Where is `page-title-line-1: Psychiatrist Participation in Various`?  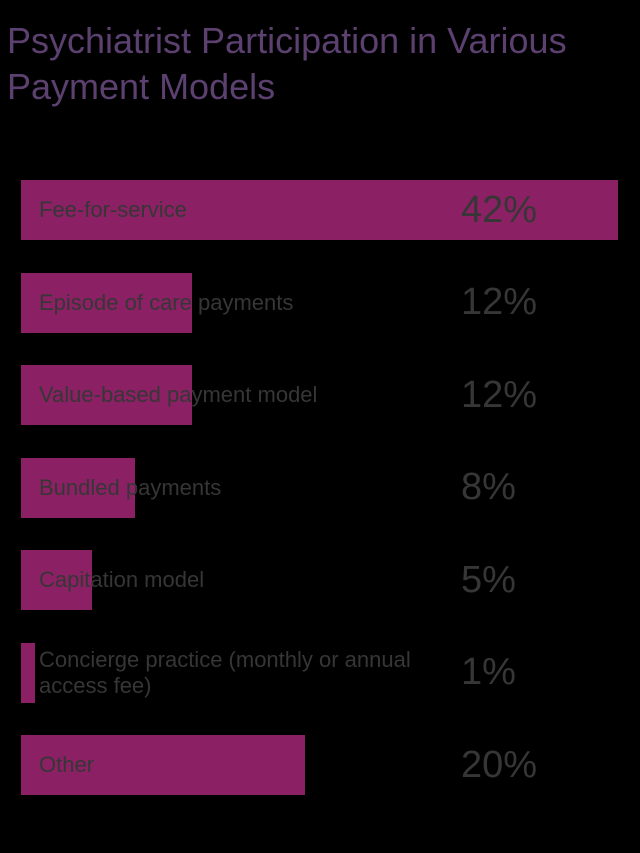 page-title-line-1: Psychiatrist Participation in Various is located at coordinates (287, 40).